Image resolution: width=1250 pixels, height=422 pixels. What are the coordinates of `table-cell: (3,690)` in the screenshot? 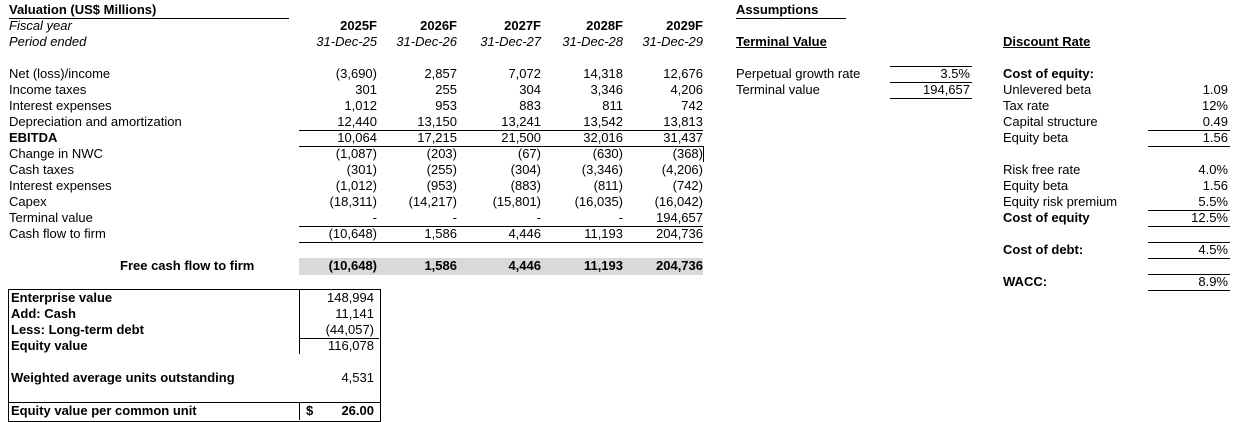 It's located at (356, 73).